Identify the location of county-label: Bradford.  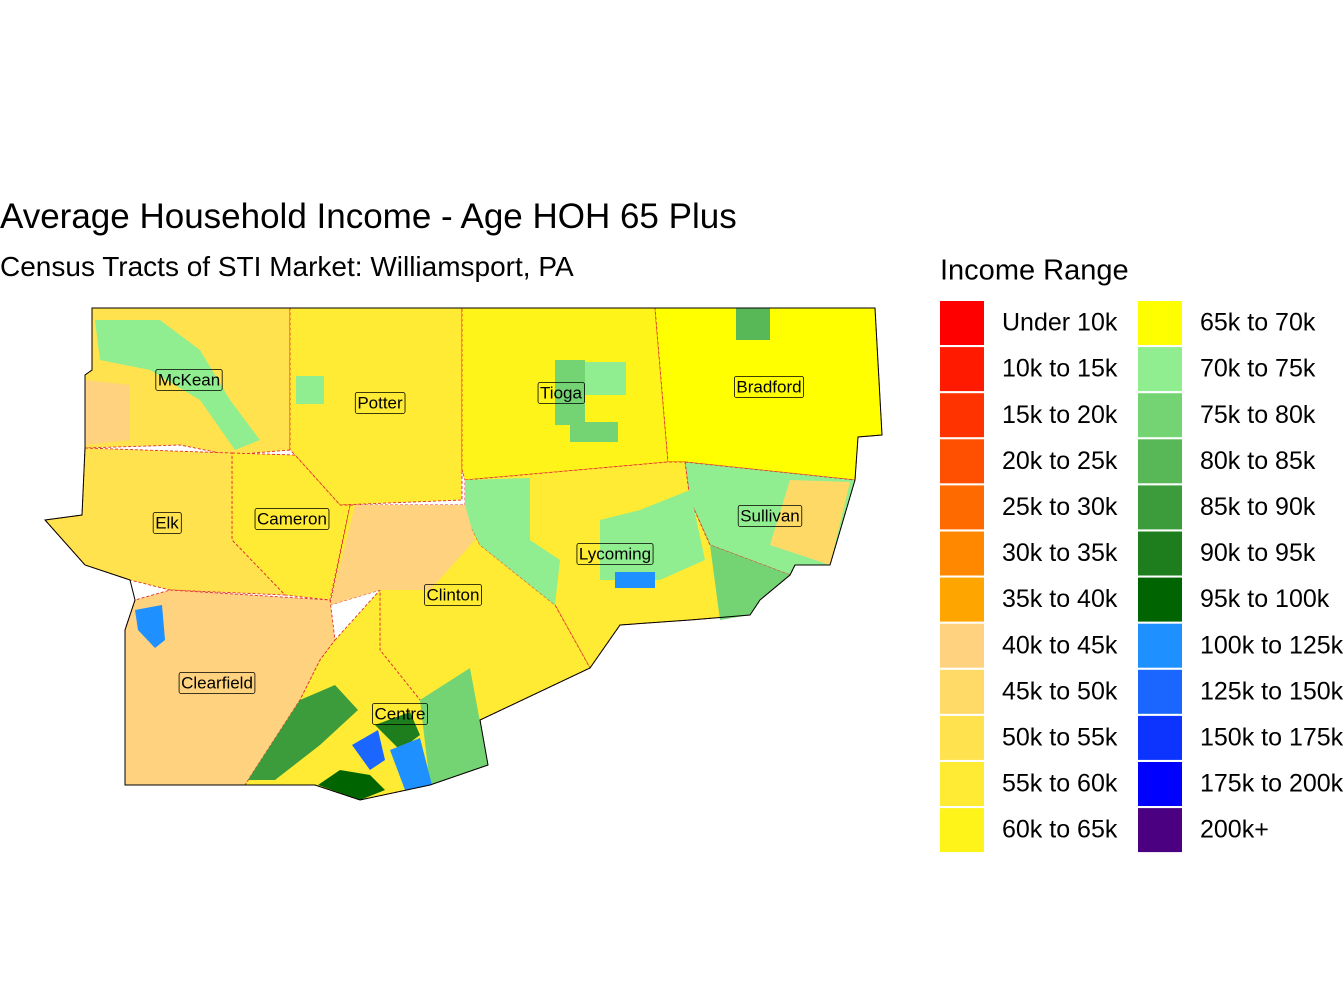
(768, 386).